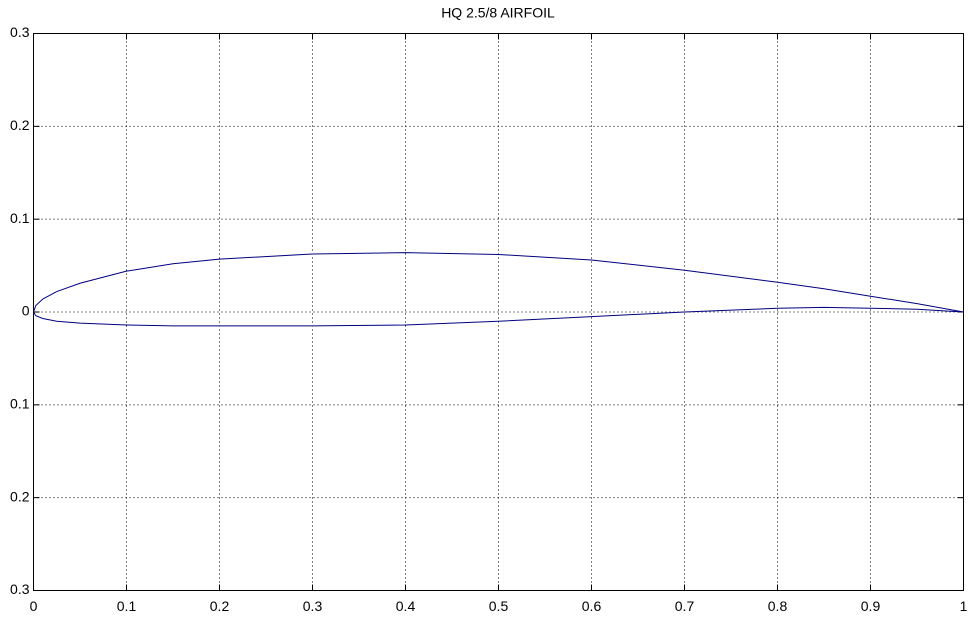  Describe the element at coordinates (964, 606) in the screenshot. I see `x-tick-label: 1` at that location.